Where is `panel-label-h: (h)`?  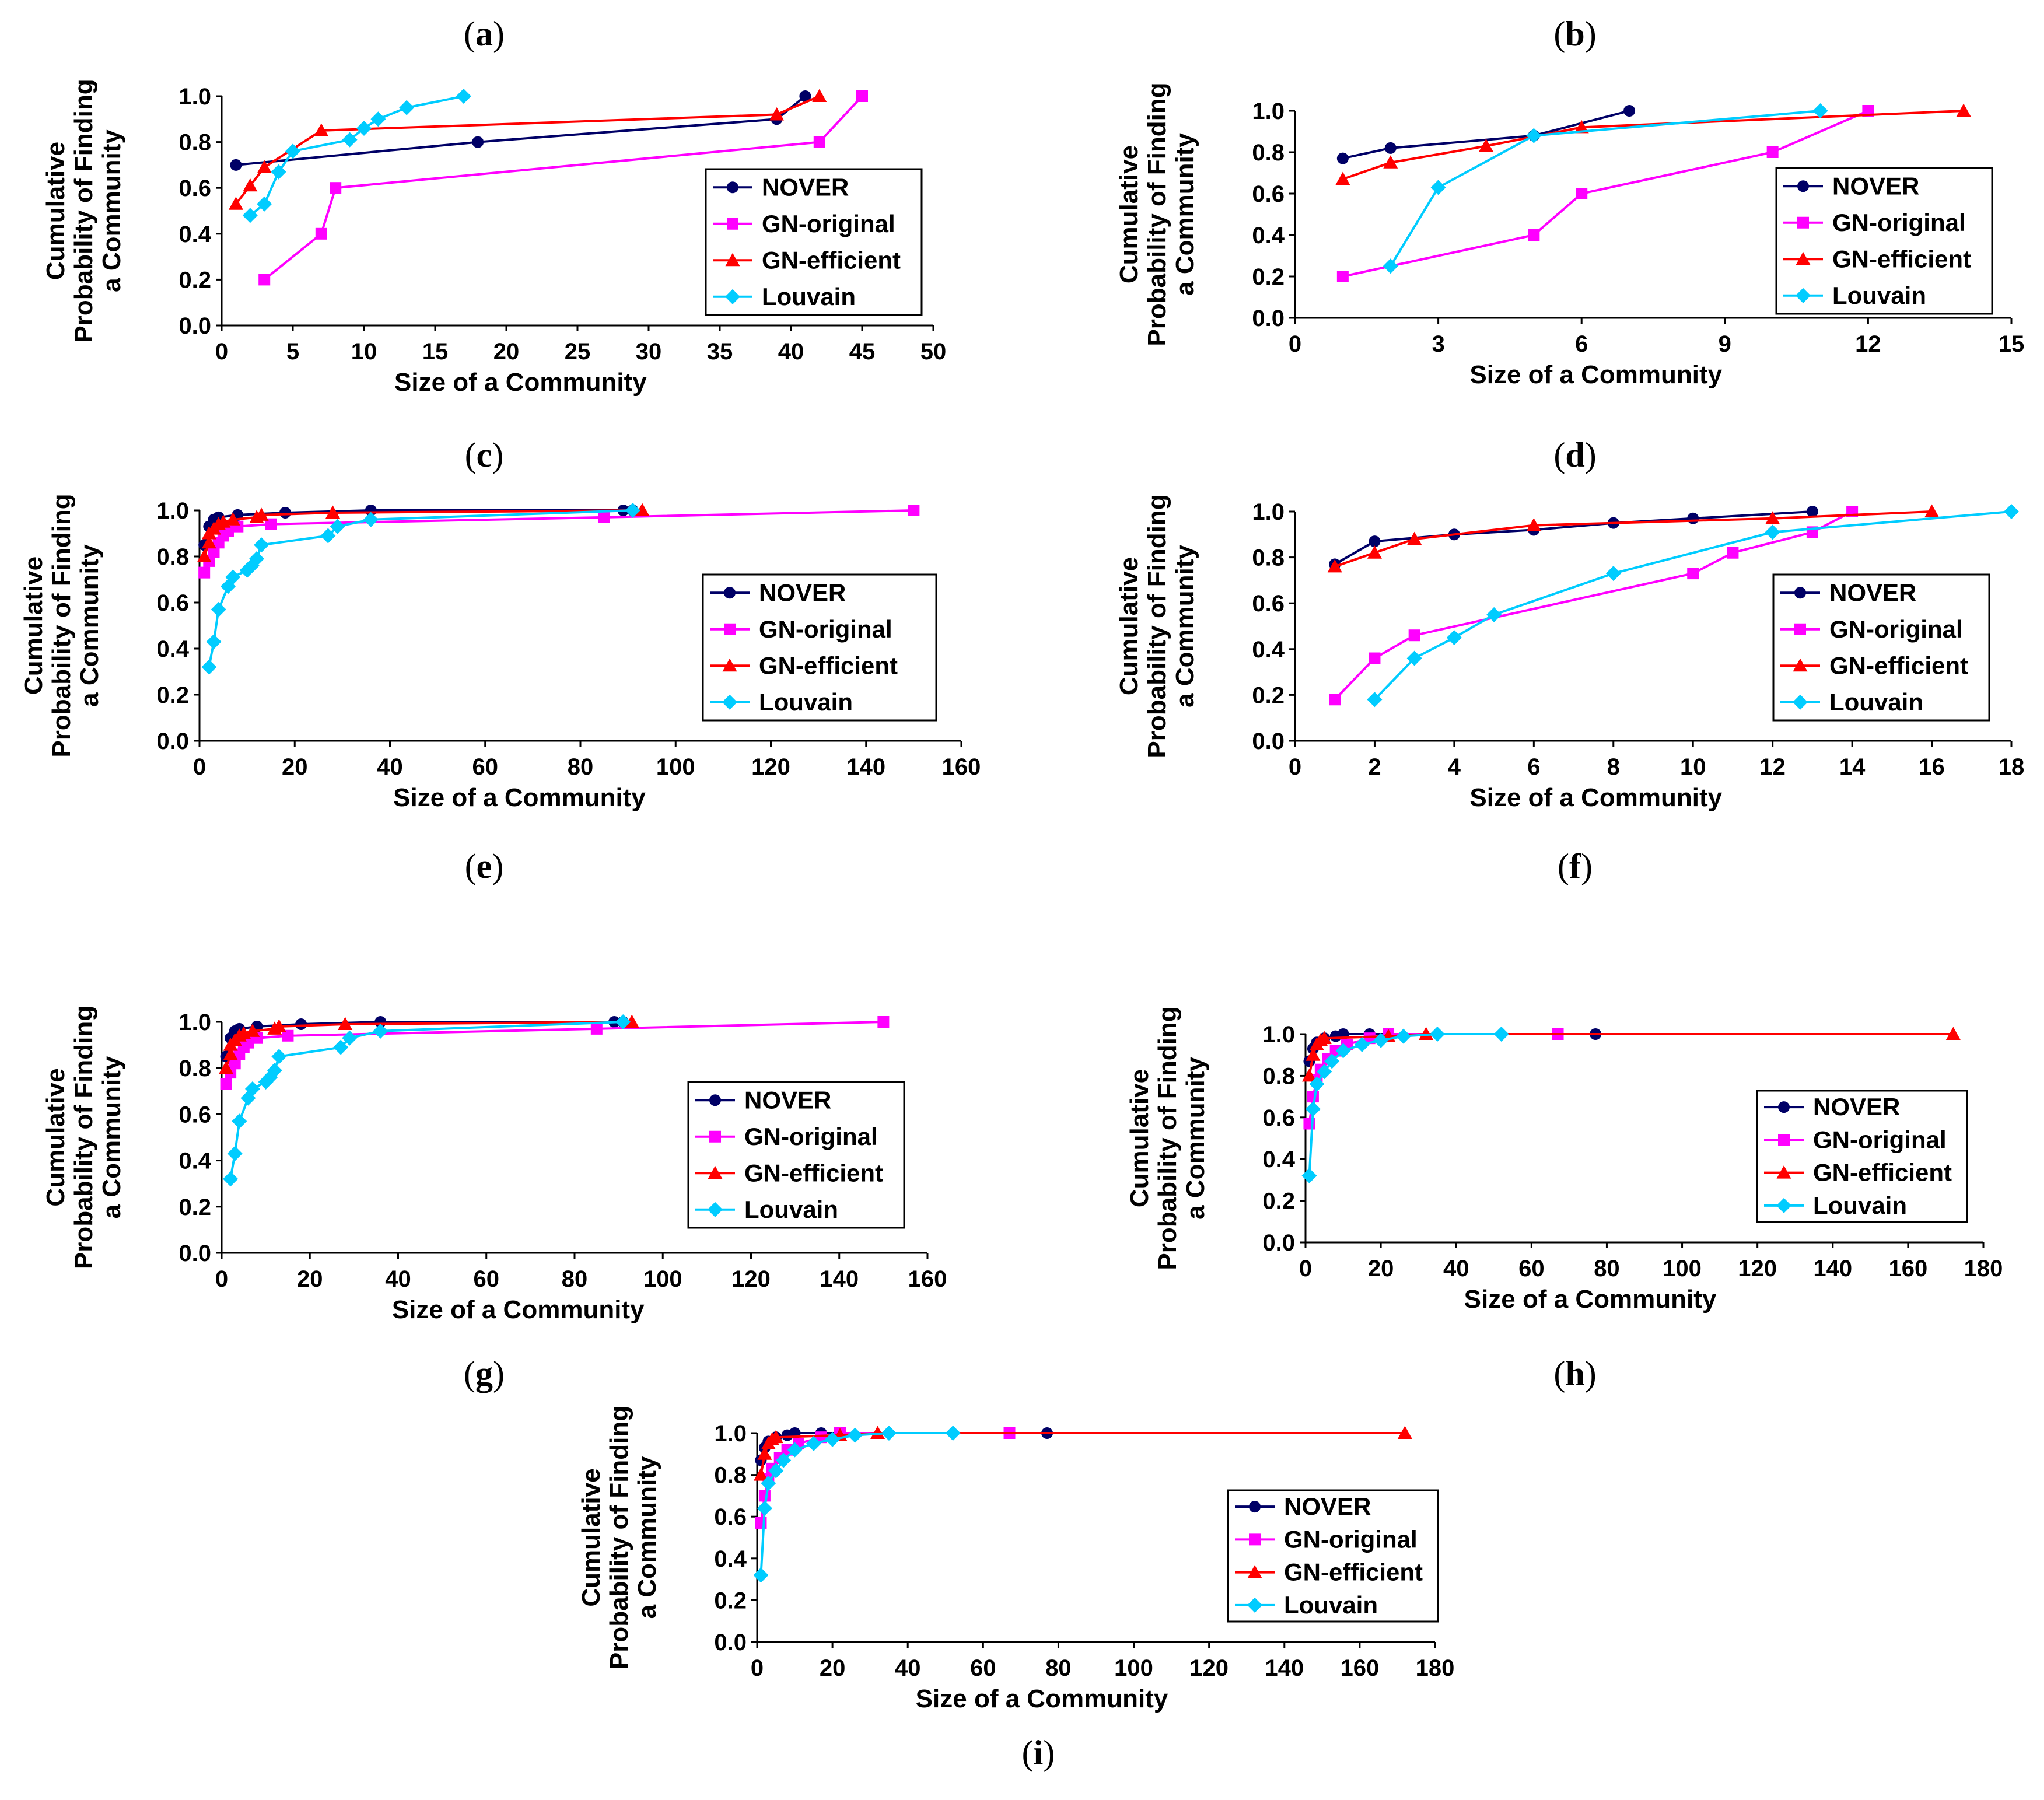 panel-label-h: (h) is located at coordinates (1574, 1374).